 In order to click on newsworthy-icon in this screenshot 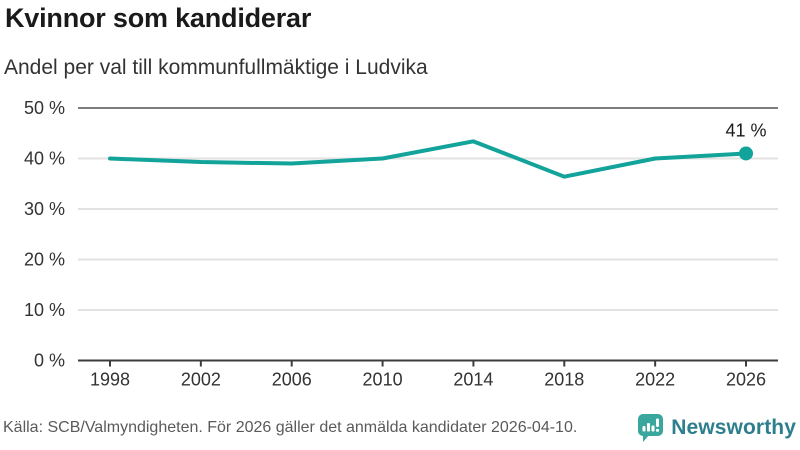, I will do `click(651, 428)`.